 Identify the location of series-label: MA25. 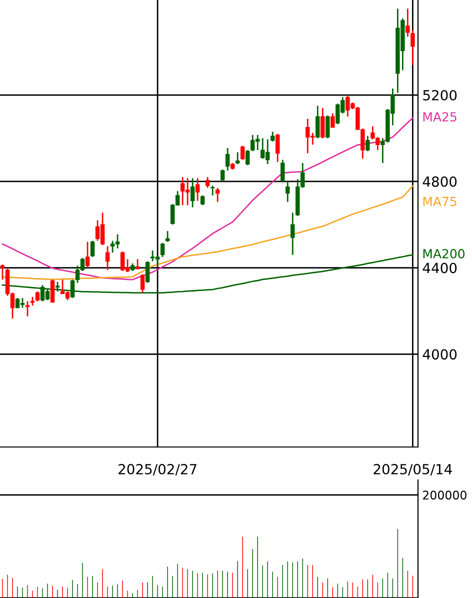
(439, 117).